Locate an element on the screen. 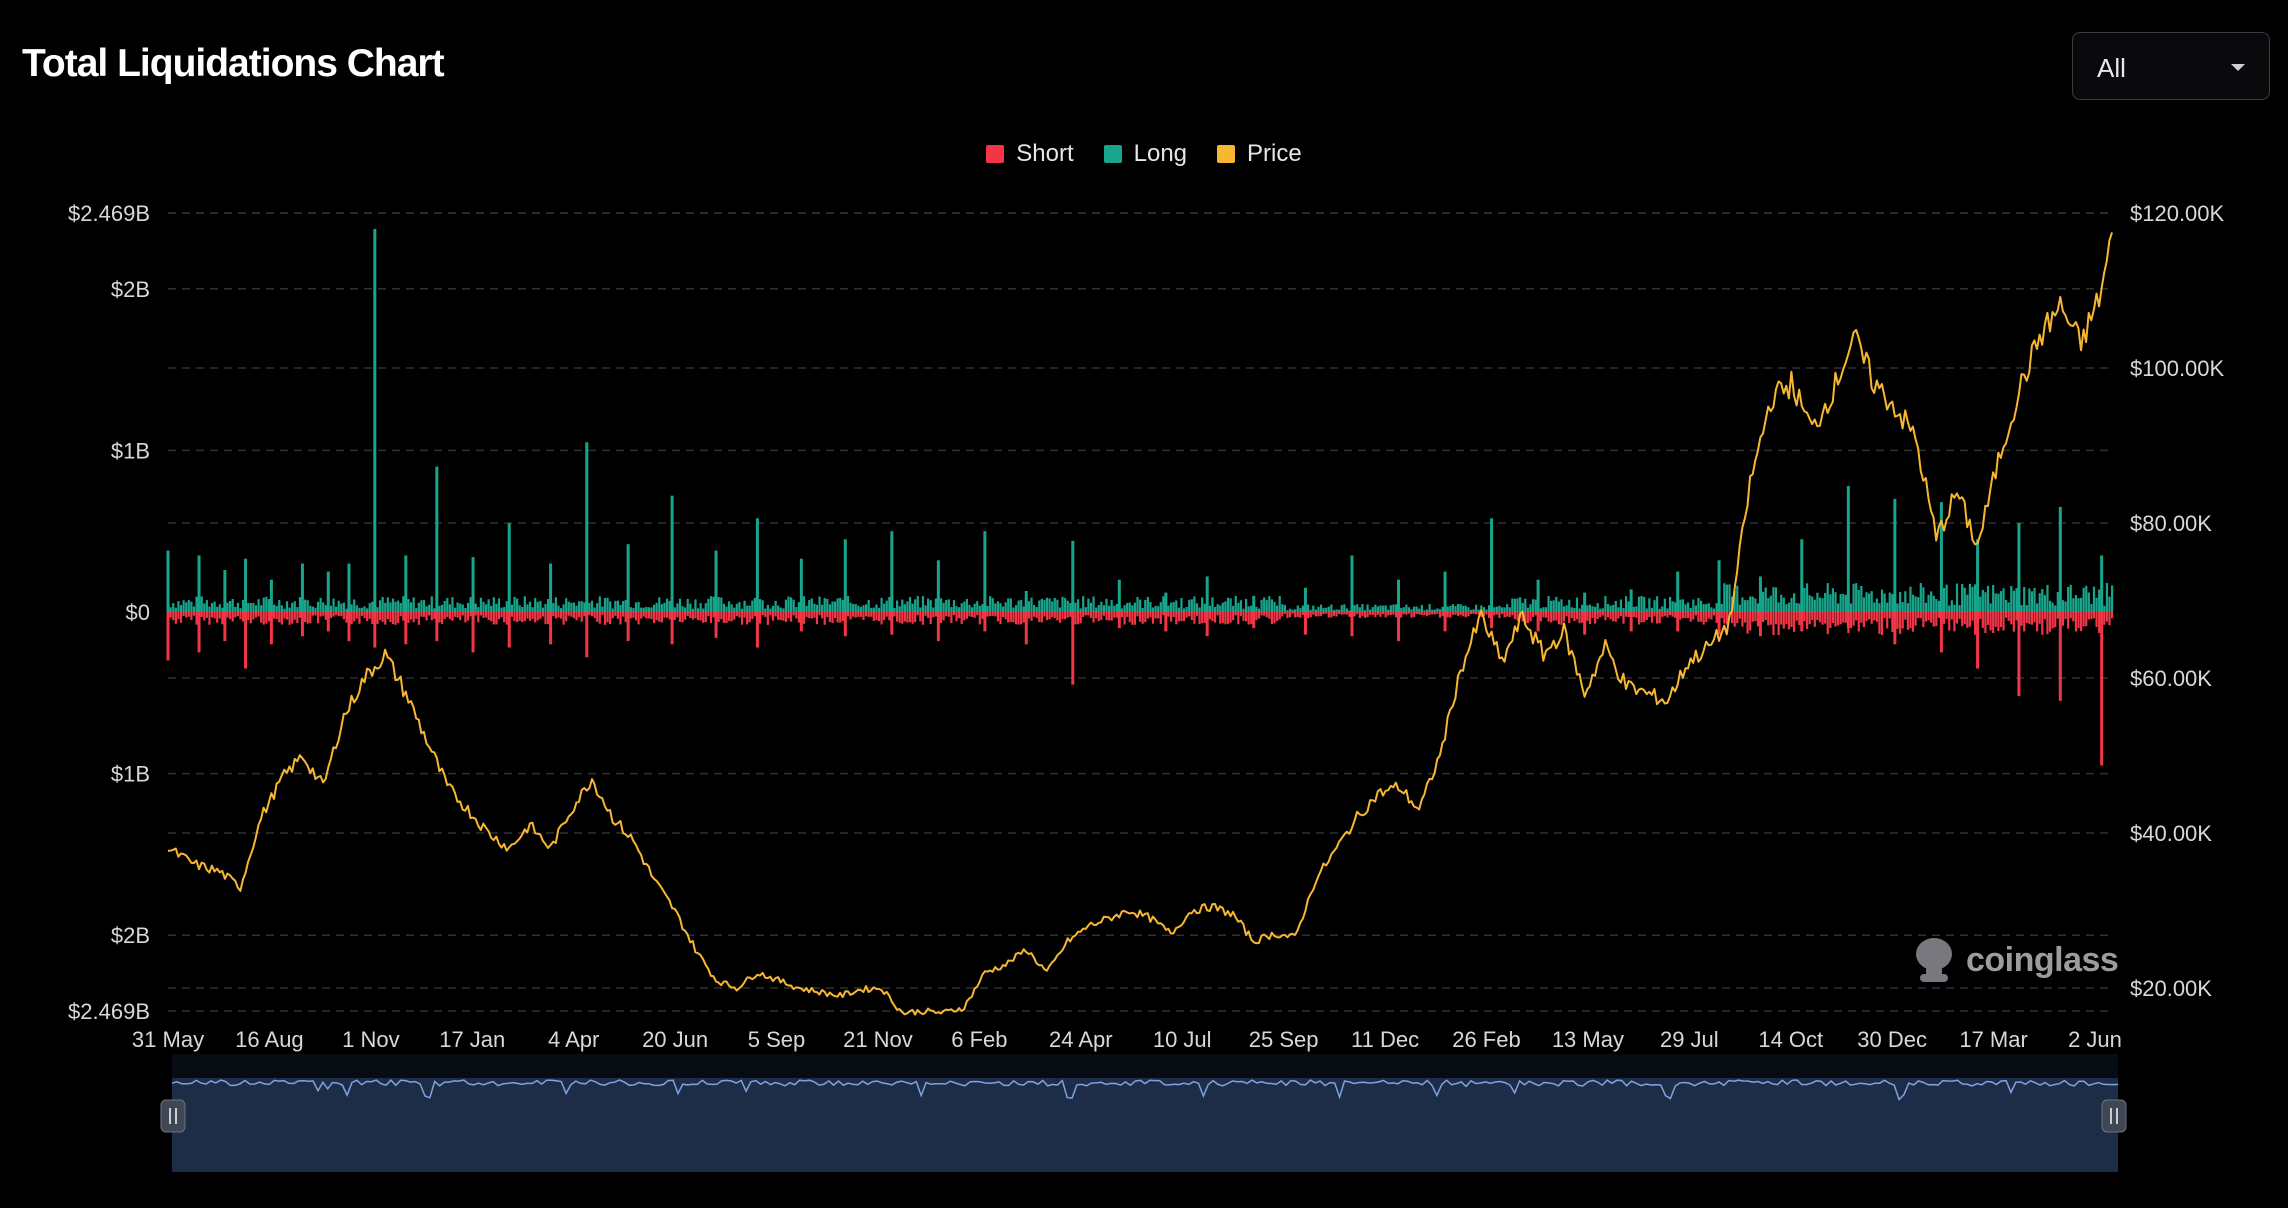 The height and width of the screenshot is (1208, 2288). navigator-handle-right is located at coordinates (2114, 1116).